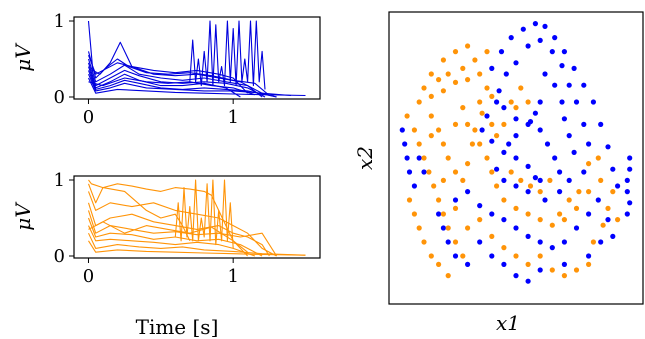 This screenshot has height=339, width=645. I want to click on x-tick-label: 1, so click(232, 117).